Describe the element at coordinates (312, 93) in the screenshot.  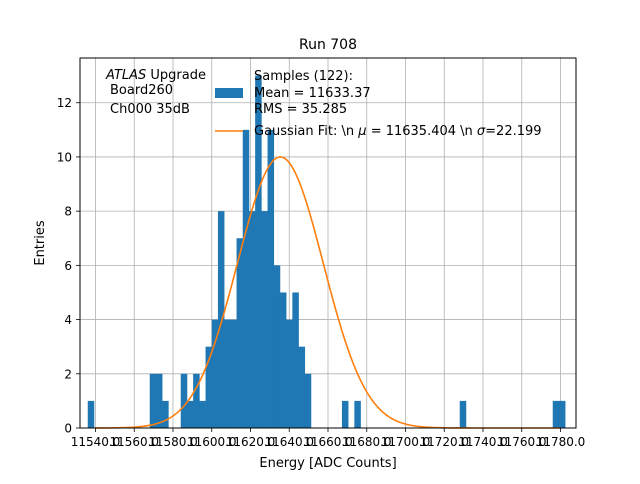
I see `legend-hist-label-line2: Mean = 11633.37` at that location.